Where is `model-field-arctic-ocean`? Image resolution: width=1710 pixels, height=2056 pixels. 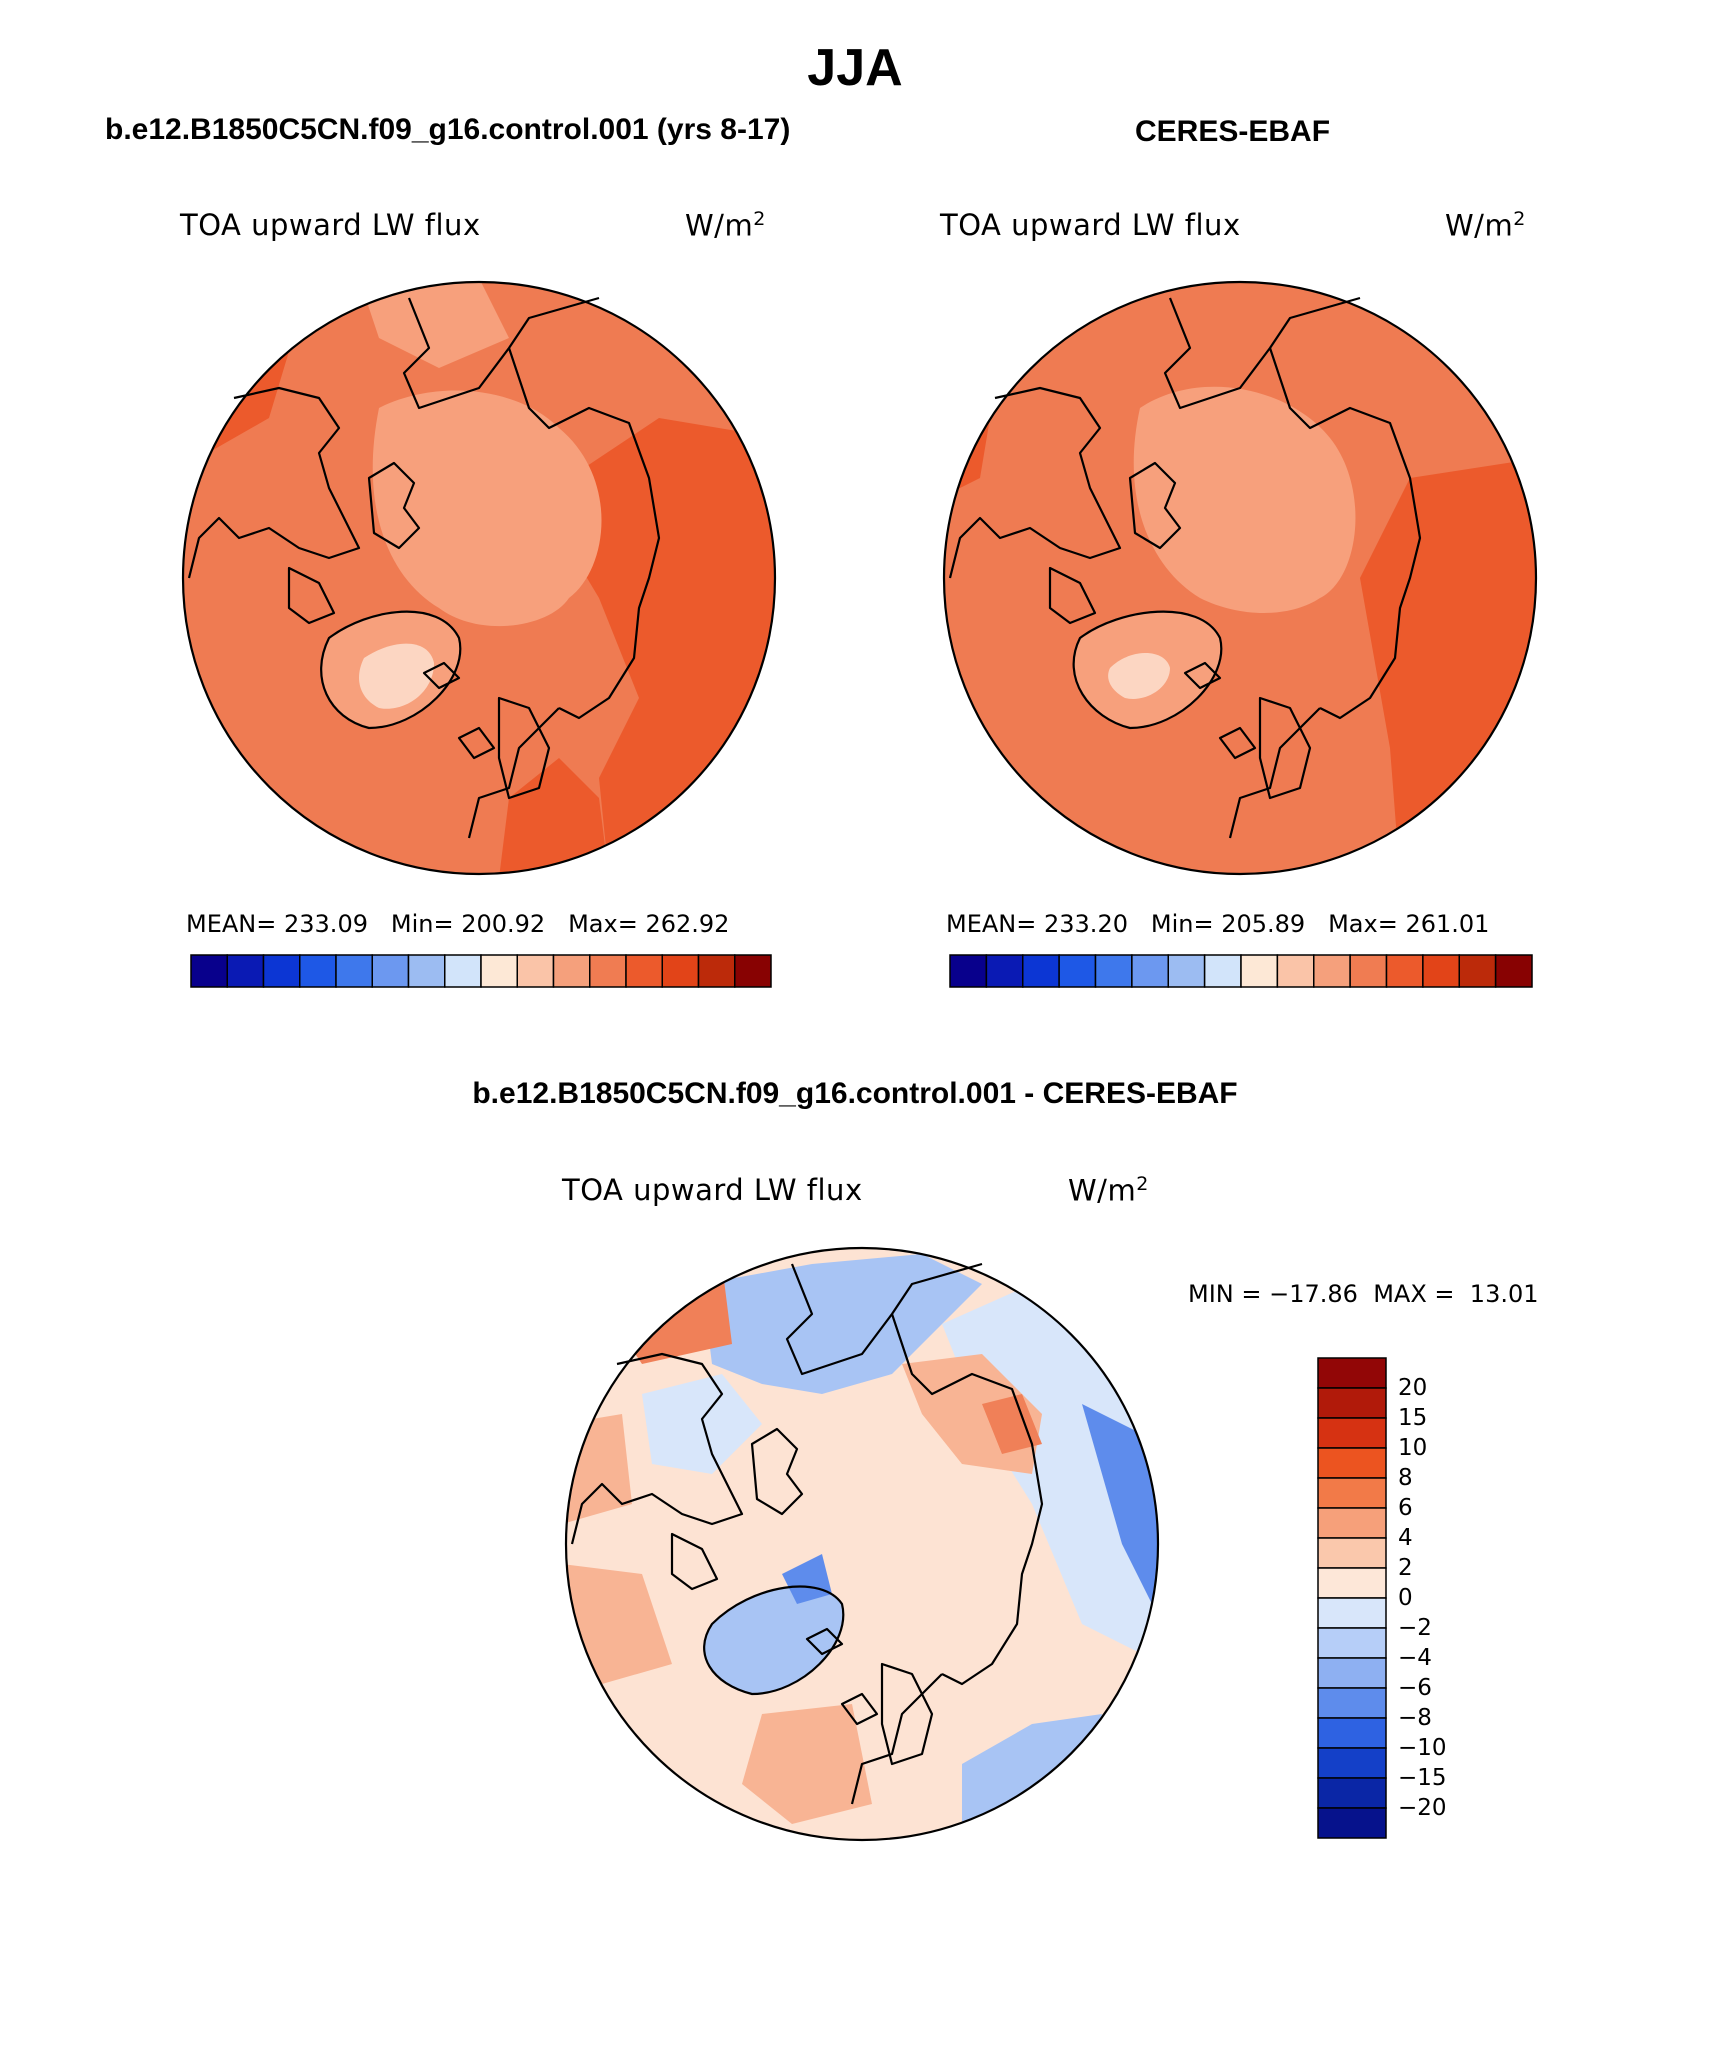
model-field-arctic-ocean is located at coordinates (487, 508).